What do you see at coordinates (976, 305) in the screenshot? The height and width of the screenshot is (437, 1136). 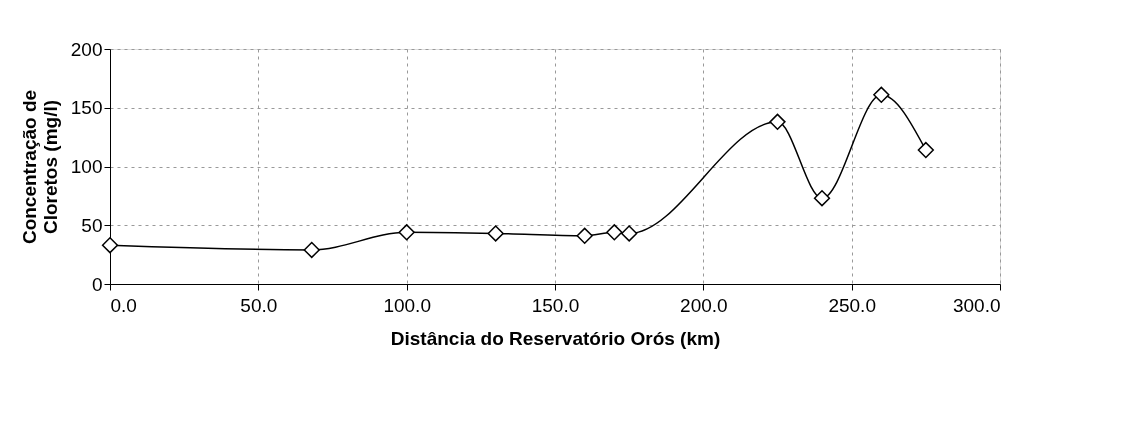 I see `x-tick-label: 300.0` at bounding box center [976, 305].